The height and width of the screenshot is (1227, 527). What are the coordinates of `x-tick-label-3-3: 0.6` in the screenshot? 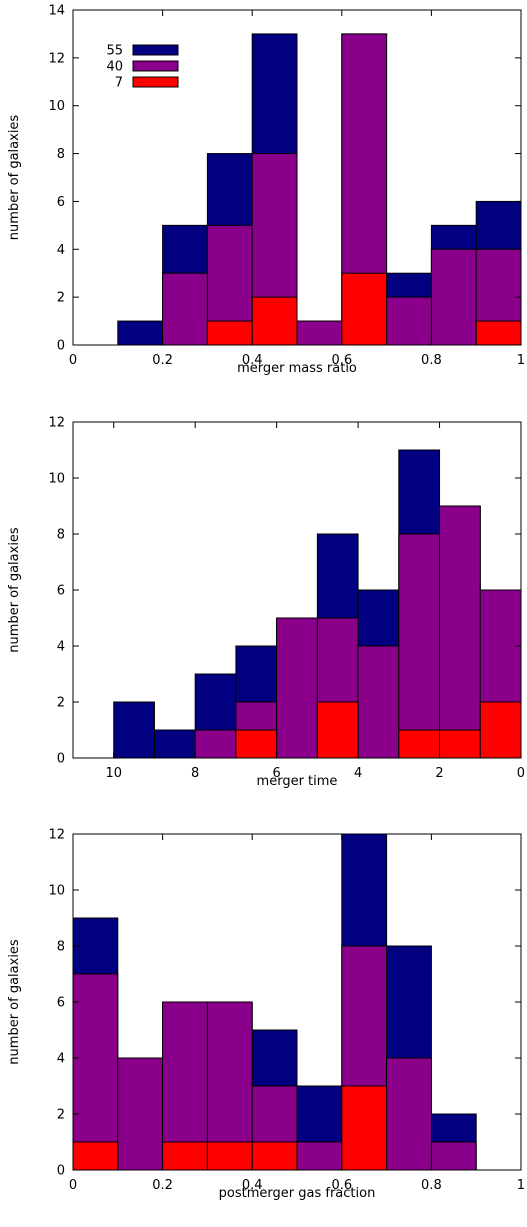 It's located at (341, 1185).